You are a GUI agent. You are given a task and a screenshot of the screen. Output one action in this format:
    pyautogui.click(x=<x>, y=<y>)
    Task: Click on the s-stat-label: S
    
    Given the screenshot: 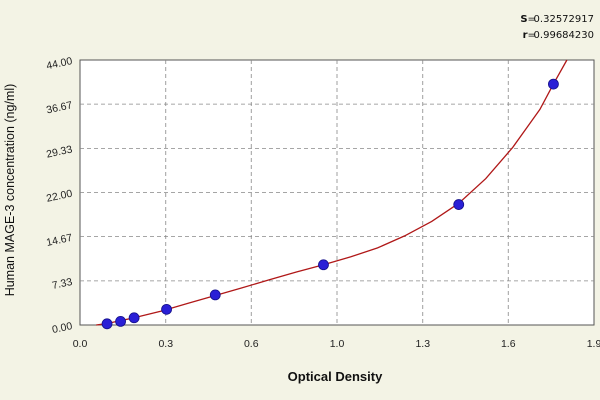 What is the action you would take?
    pyautogui.click(x=524, y=19)
    